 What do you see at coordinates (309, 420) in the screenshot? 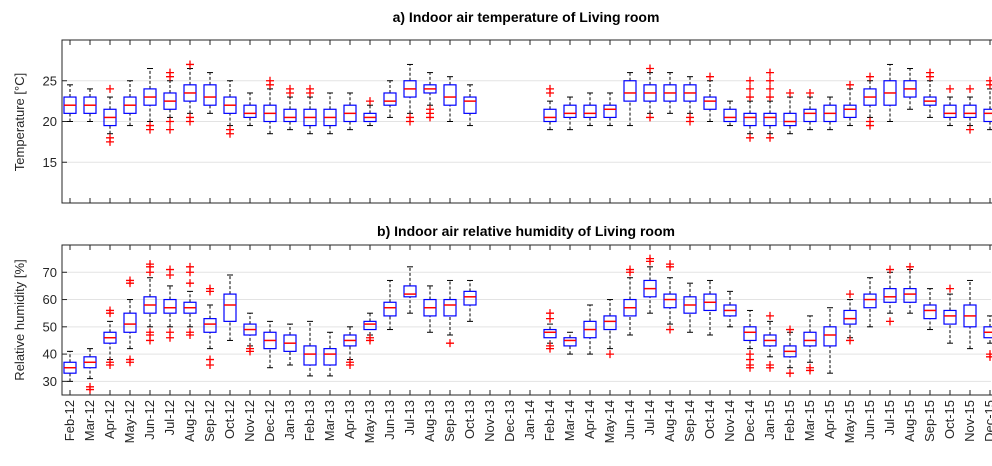
I see `x-tick-label: Feb-13` at bounding box center [309, 420].